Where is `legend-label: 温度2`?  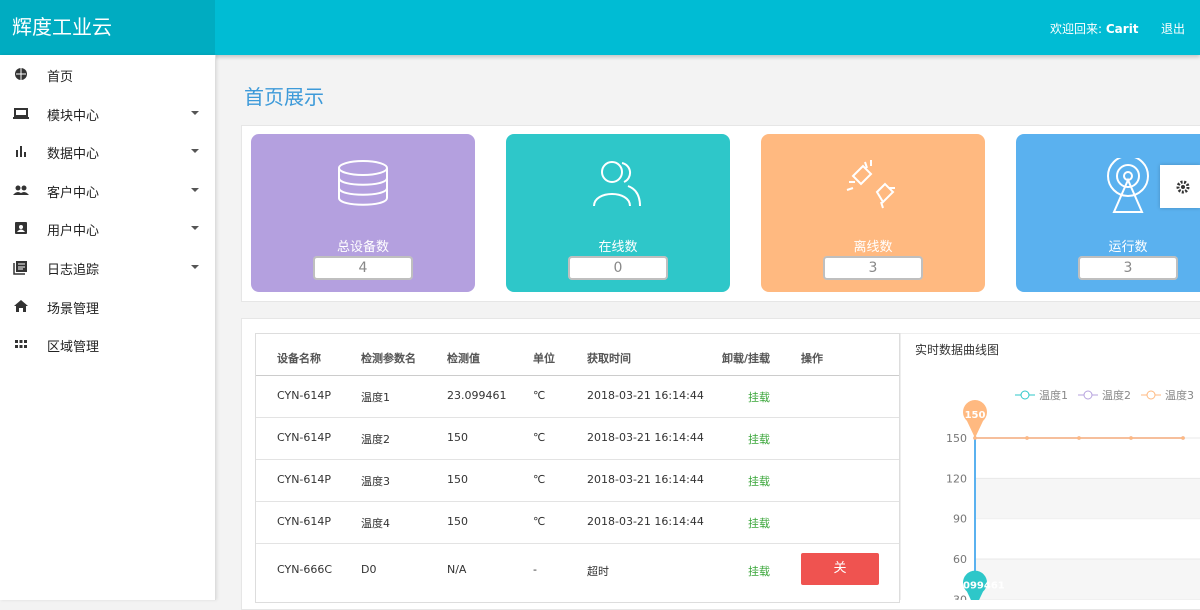 legend-label: 温度2 is located at coordinates (1116, 395).